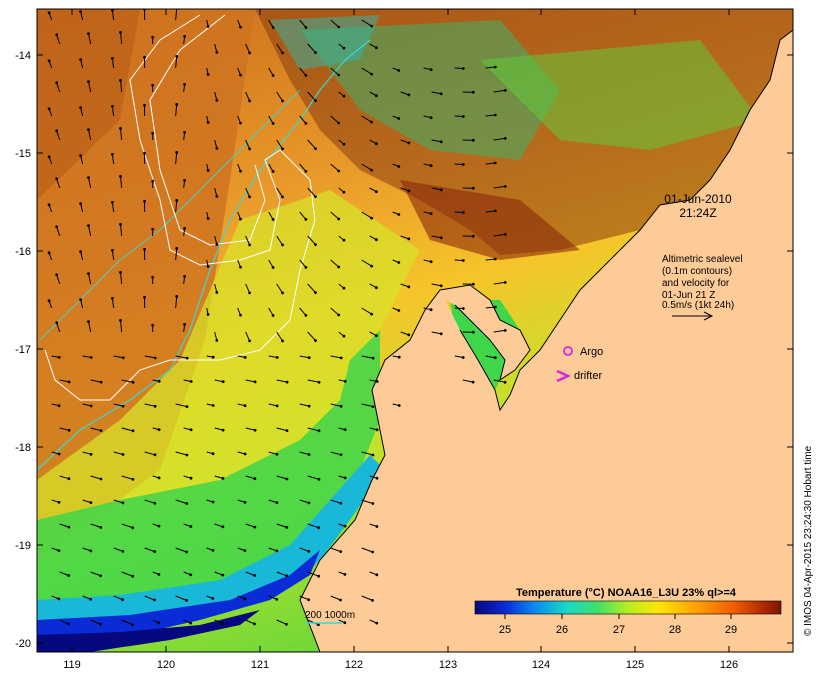 The image size is (820, 680). What do you see at coordinates (568, 351) in the screenshot?
I see `argo-marker-icon` at bounding box center [568, 351].